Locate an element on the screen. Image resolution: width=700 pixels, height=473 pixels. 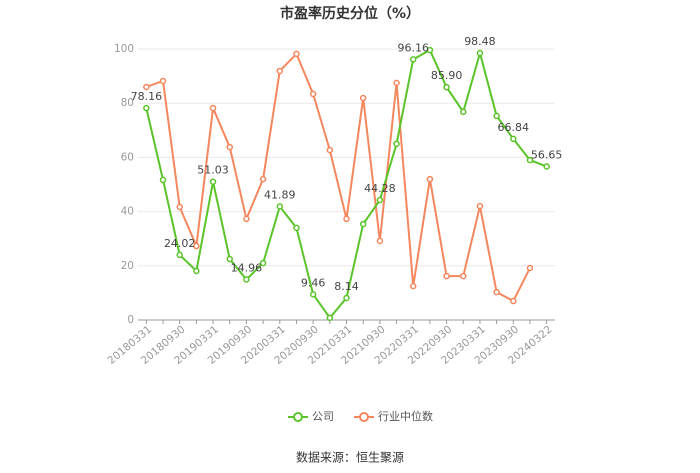
data-label: 51.03 is located at coordinates (213, 170).